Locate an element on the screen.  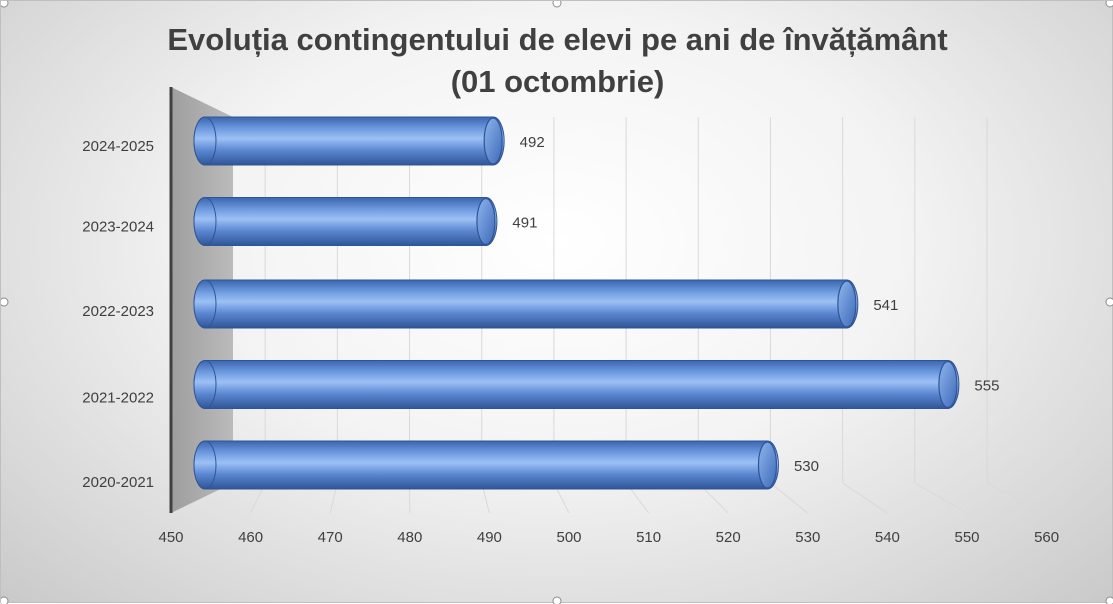
x-tick-label: 450 is located at coordinates (170, 537).